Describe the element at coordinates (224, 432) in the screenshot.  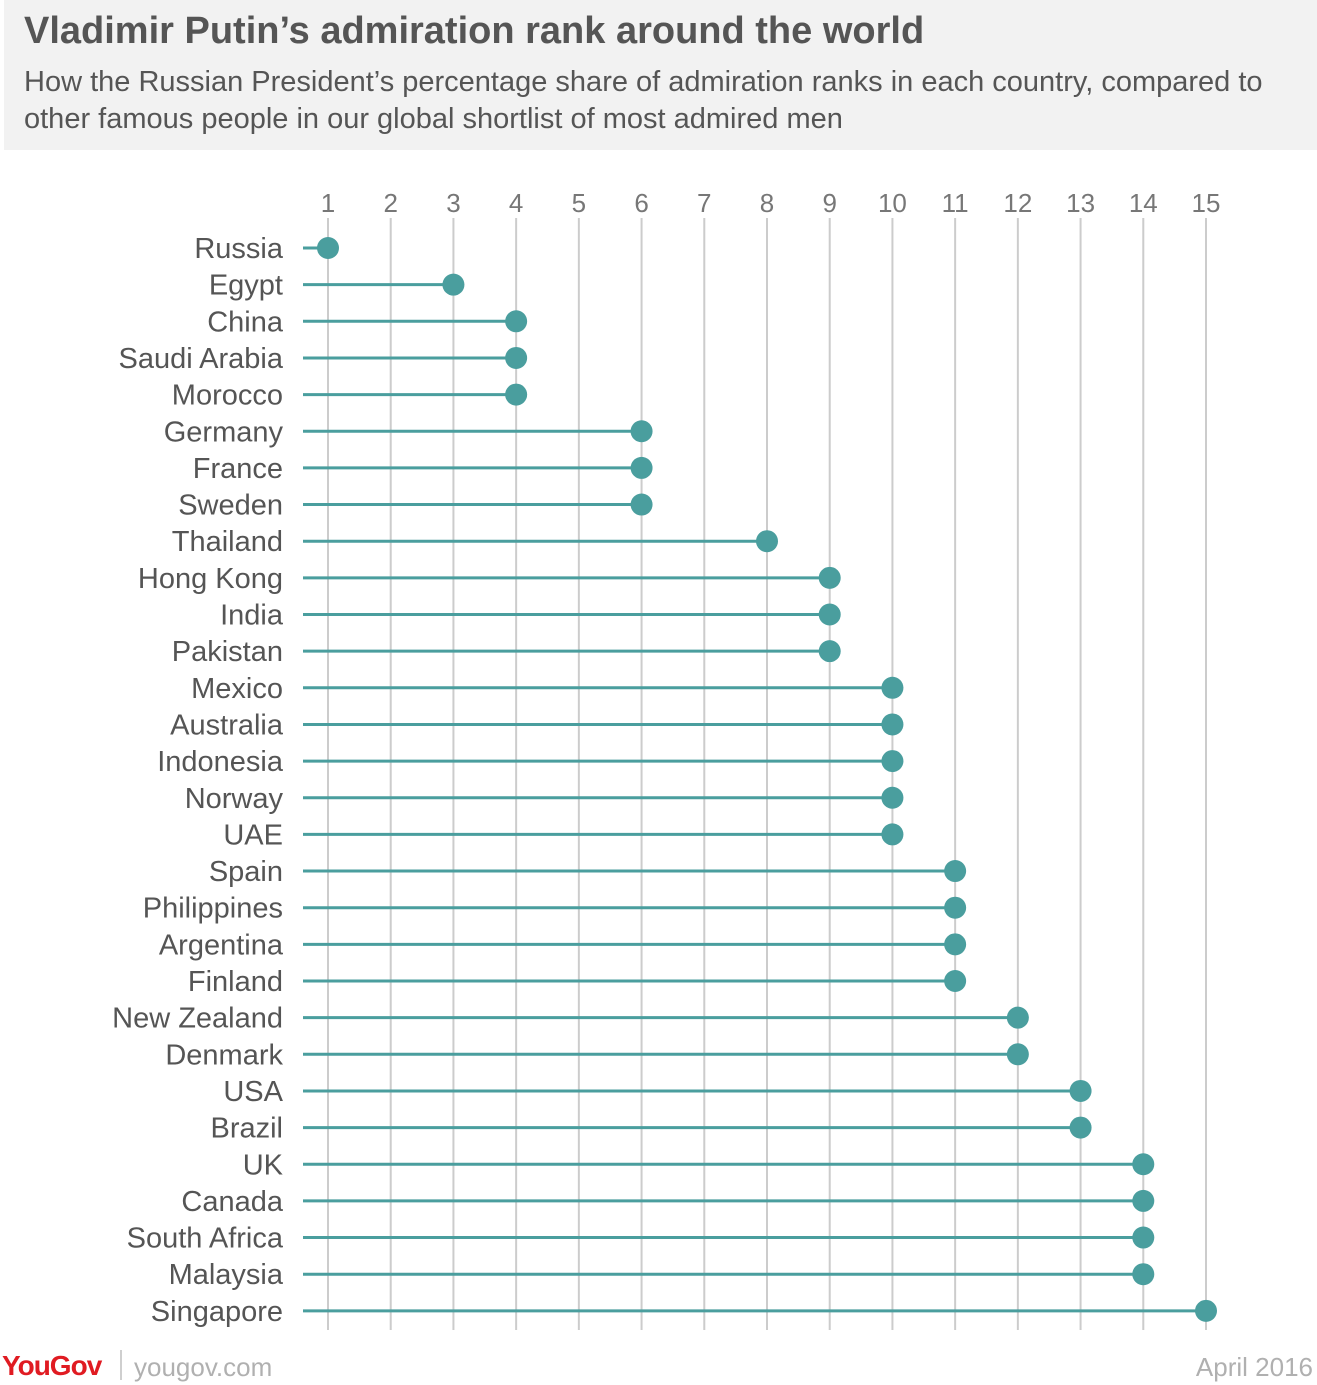
I see `country-label-germany: Germany` at that location.